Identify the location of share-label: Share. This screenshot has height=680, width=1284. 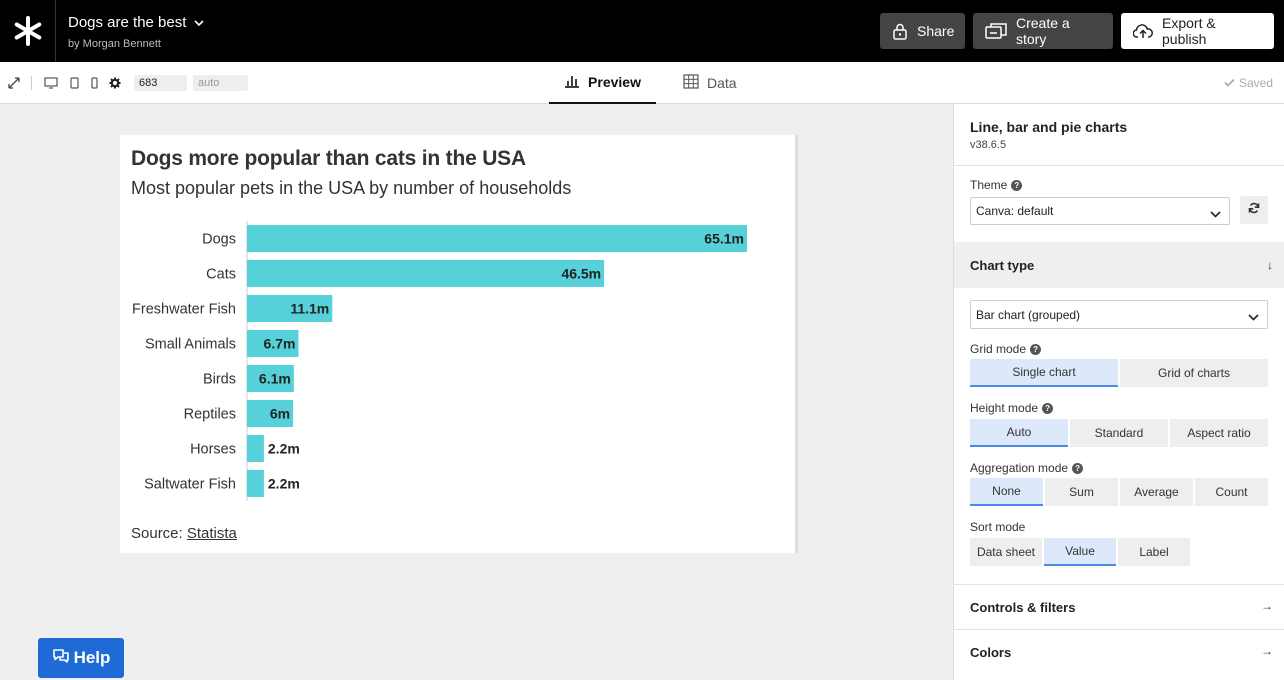
(936, 31).